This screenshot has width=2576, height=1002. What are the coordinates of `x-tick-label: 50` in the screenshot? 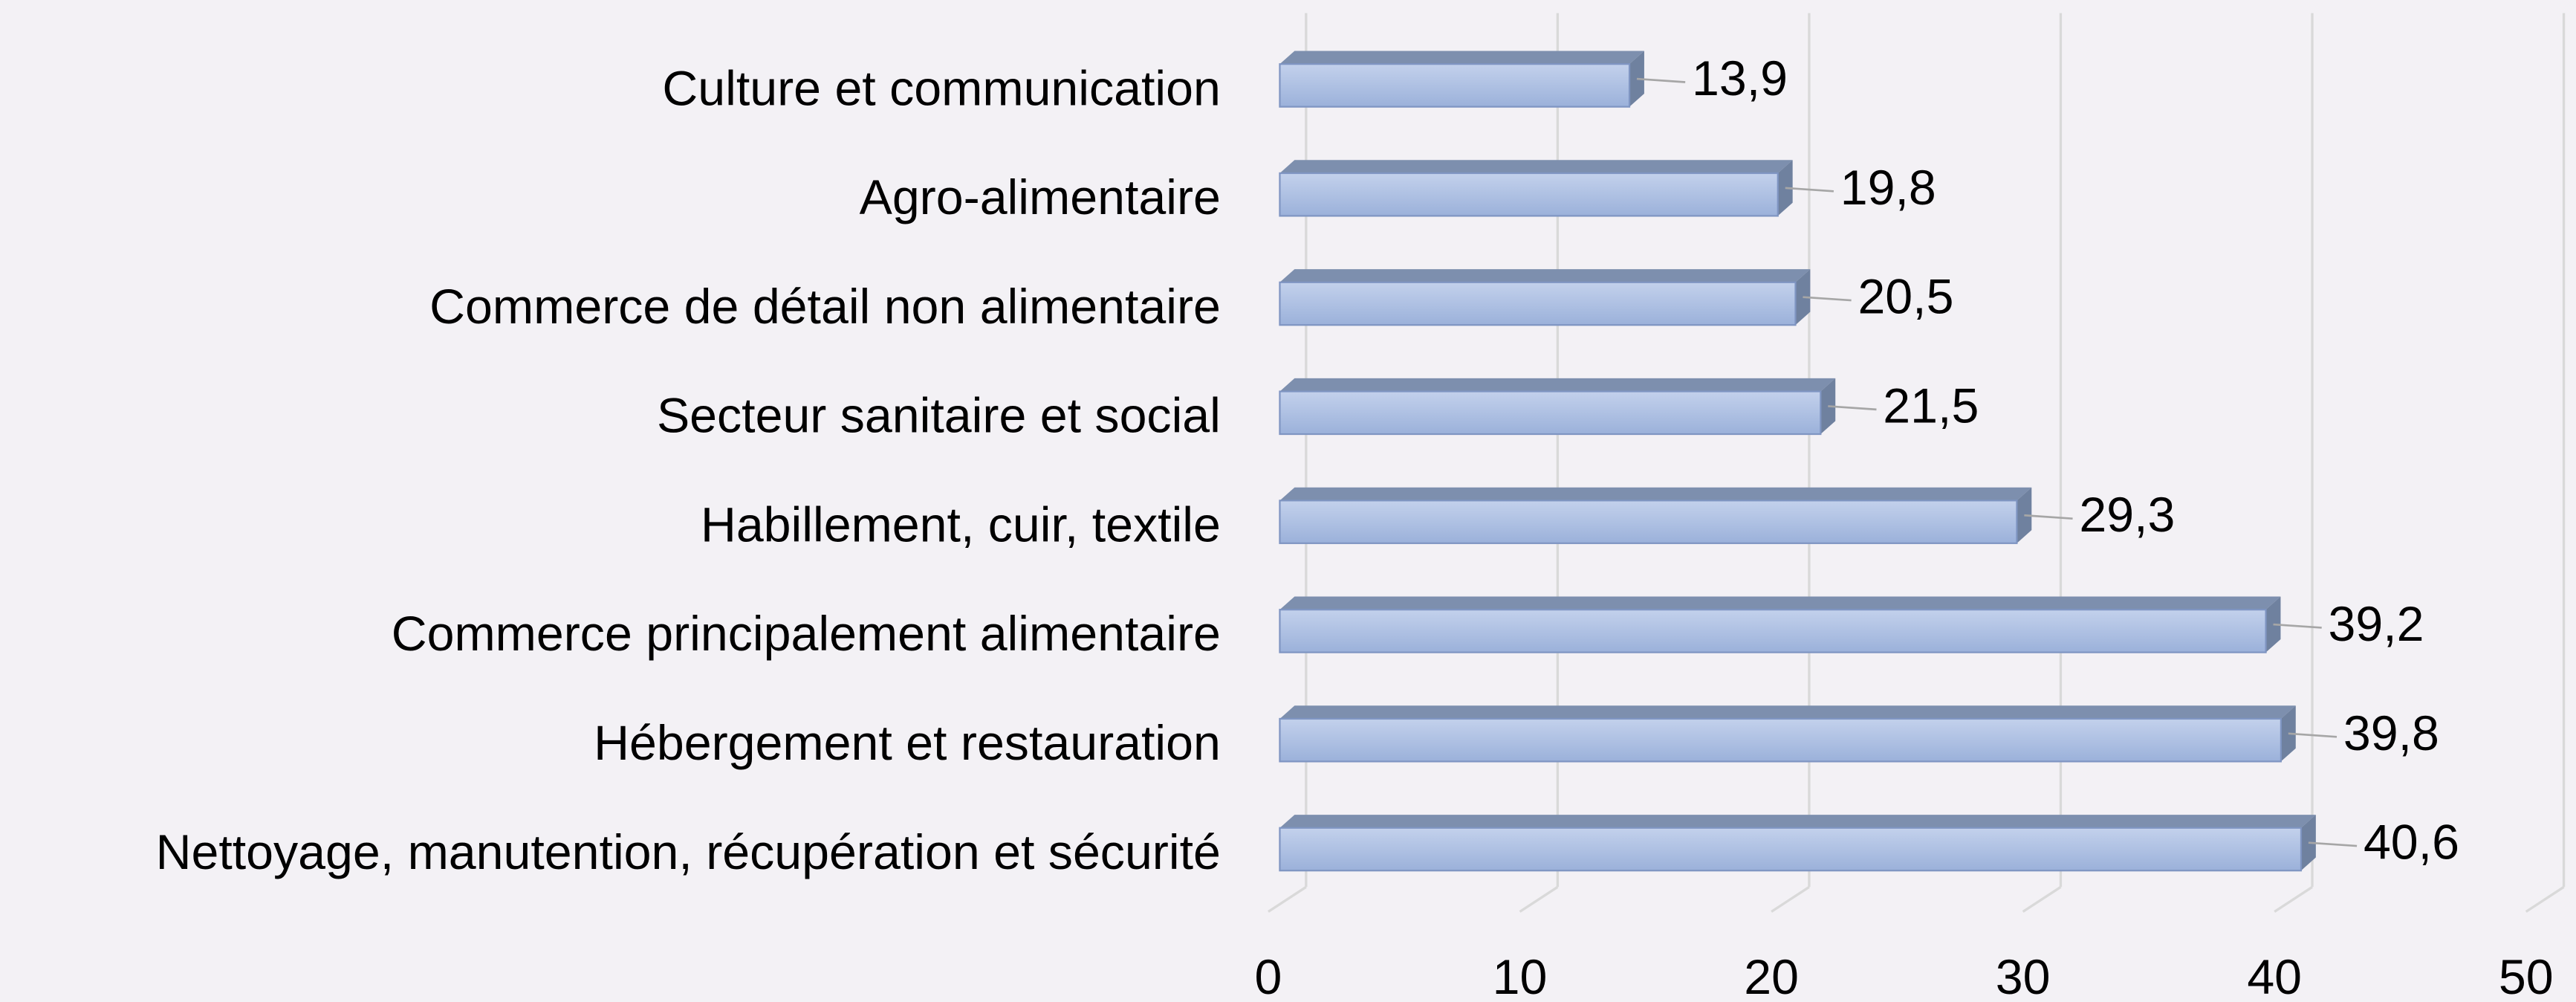 It's located at (2526, 976).